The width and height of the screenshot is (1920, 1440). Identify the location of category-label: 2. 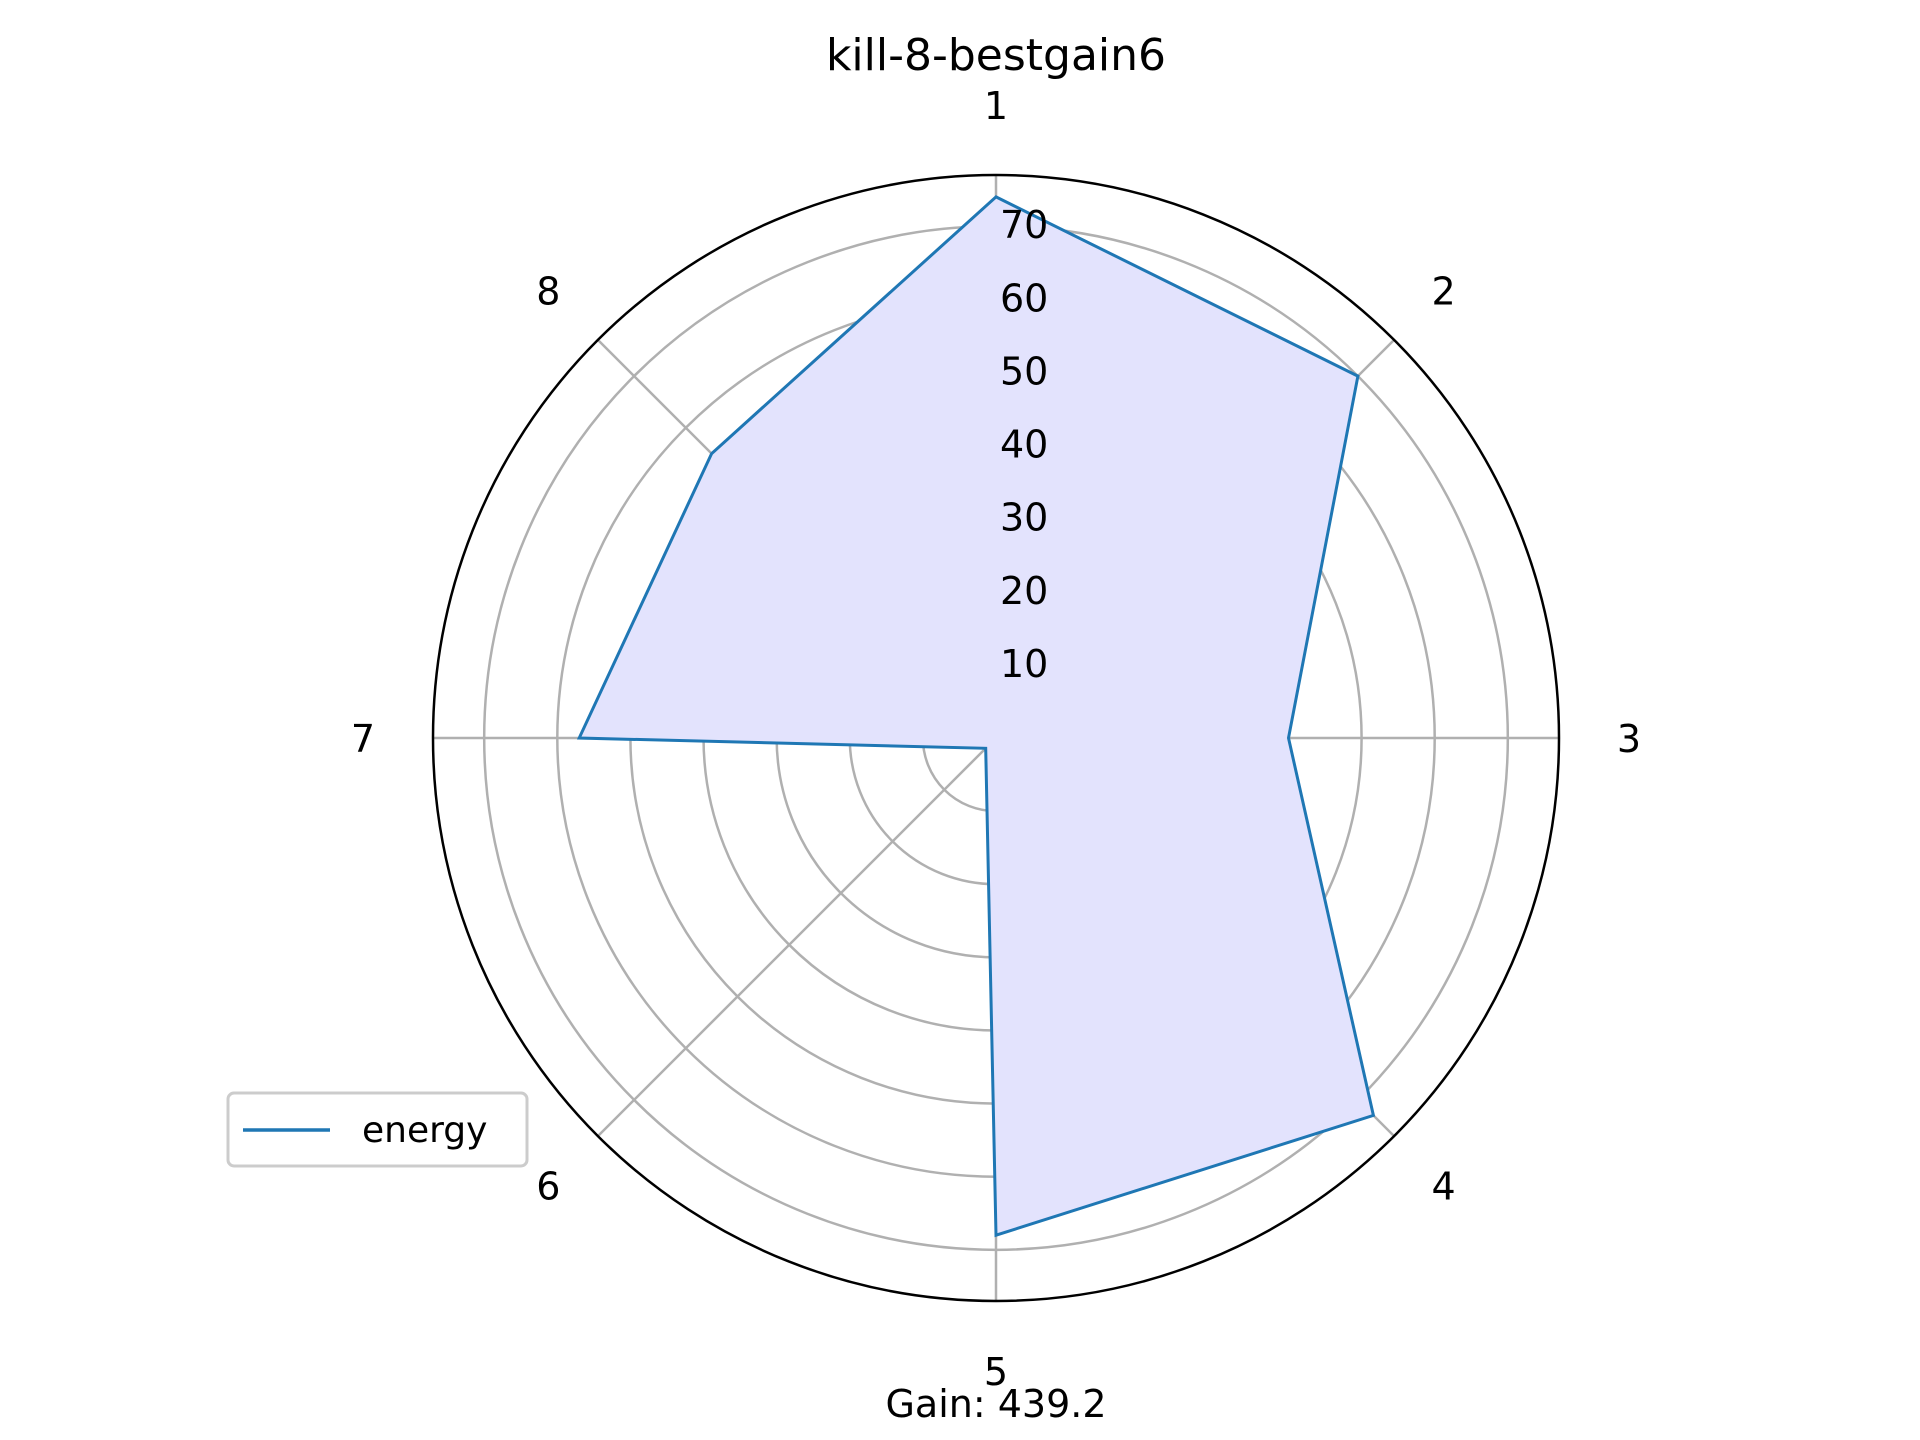
(1444, 291).